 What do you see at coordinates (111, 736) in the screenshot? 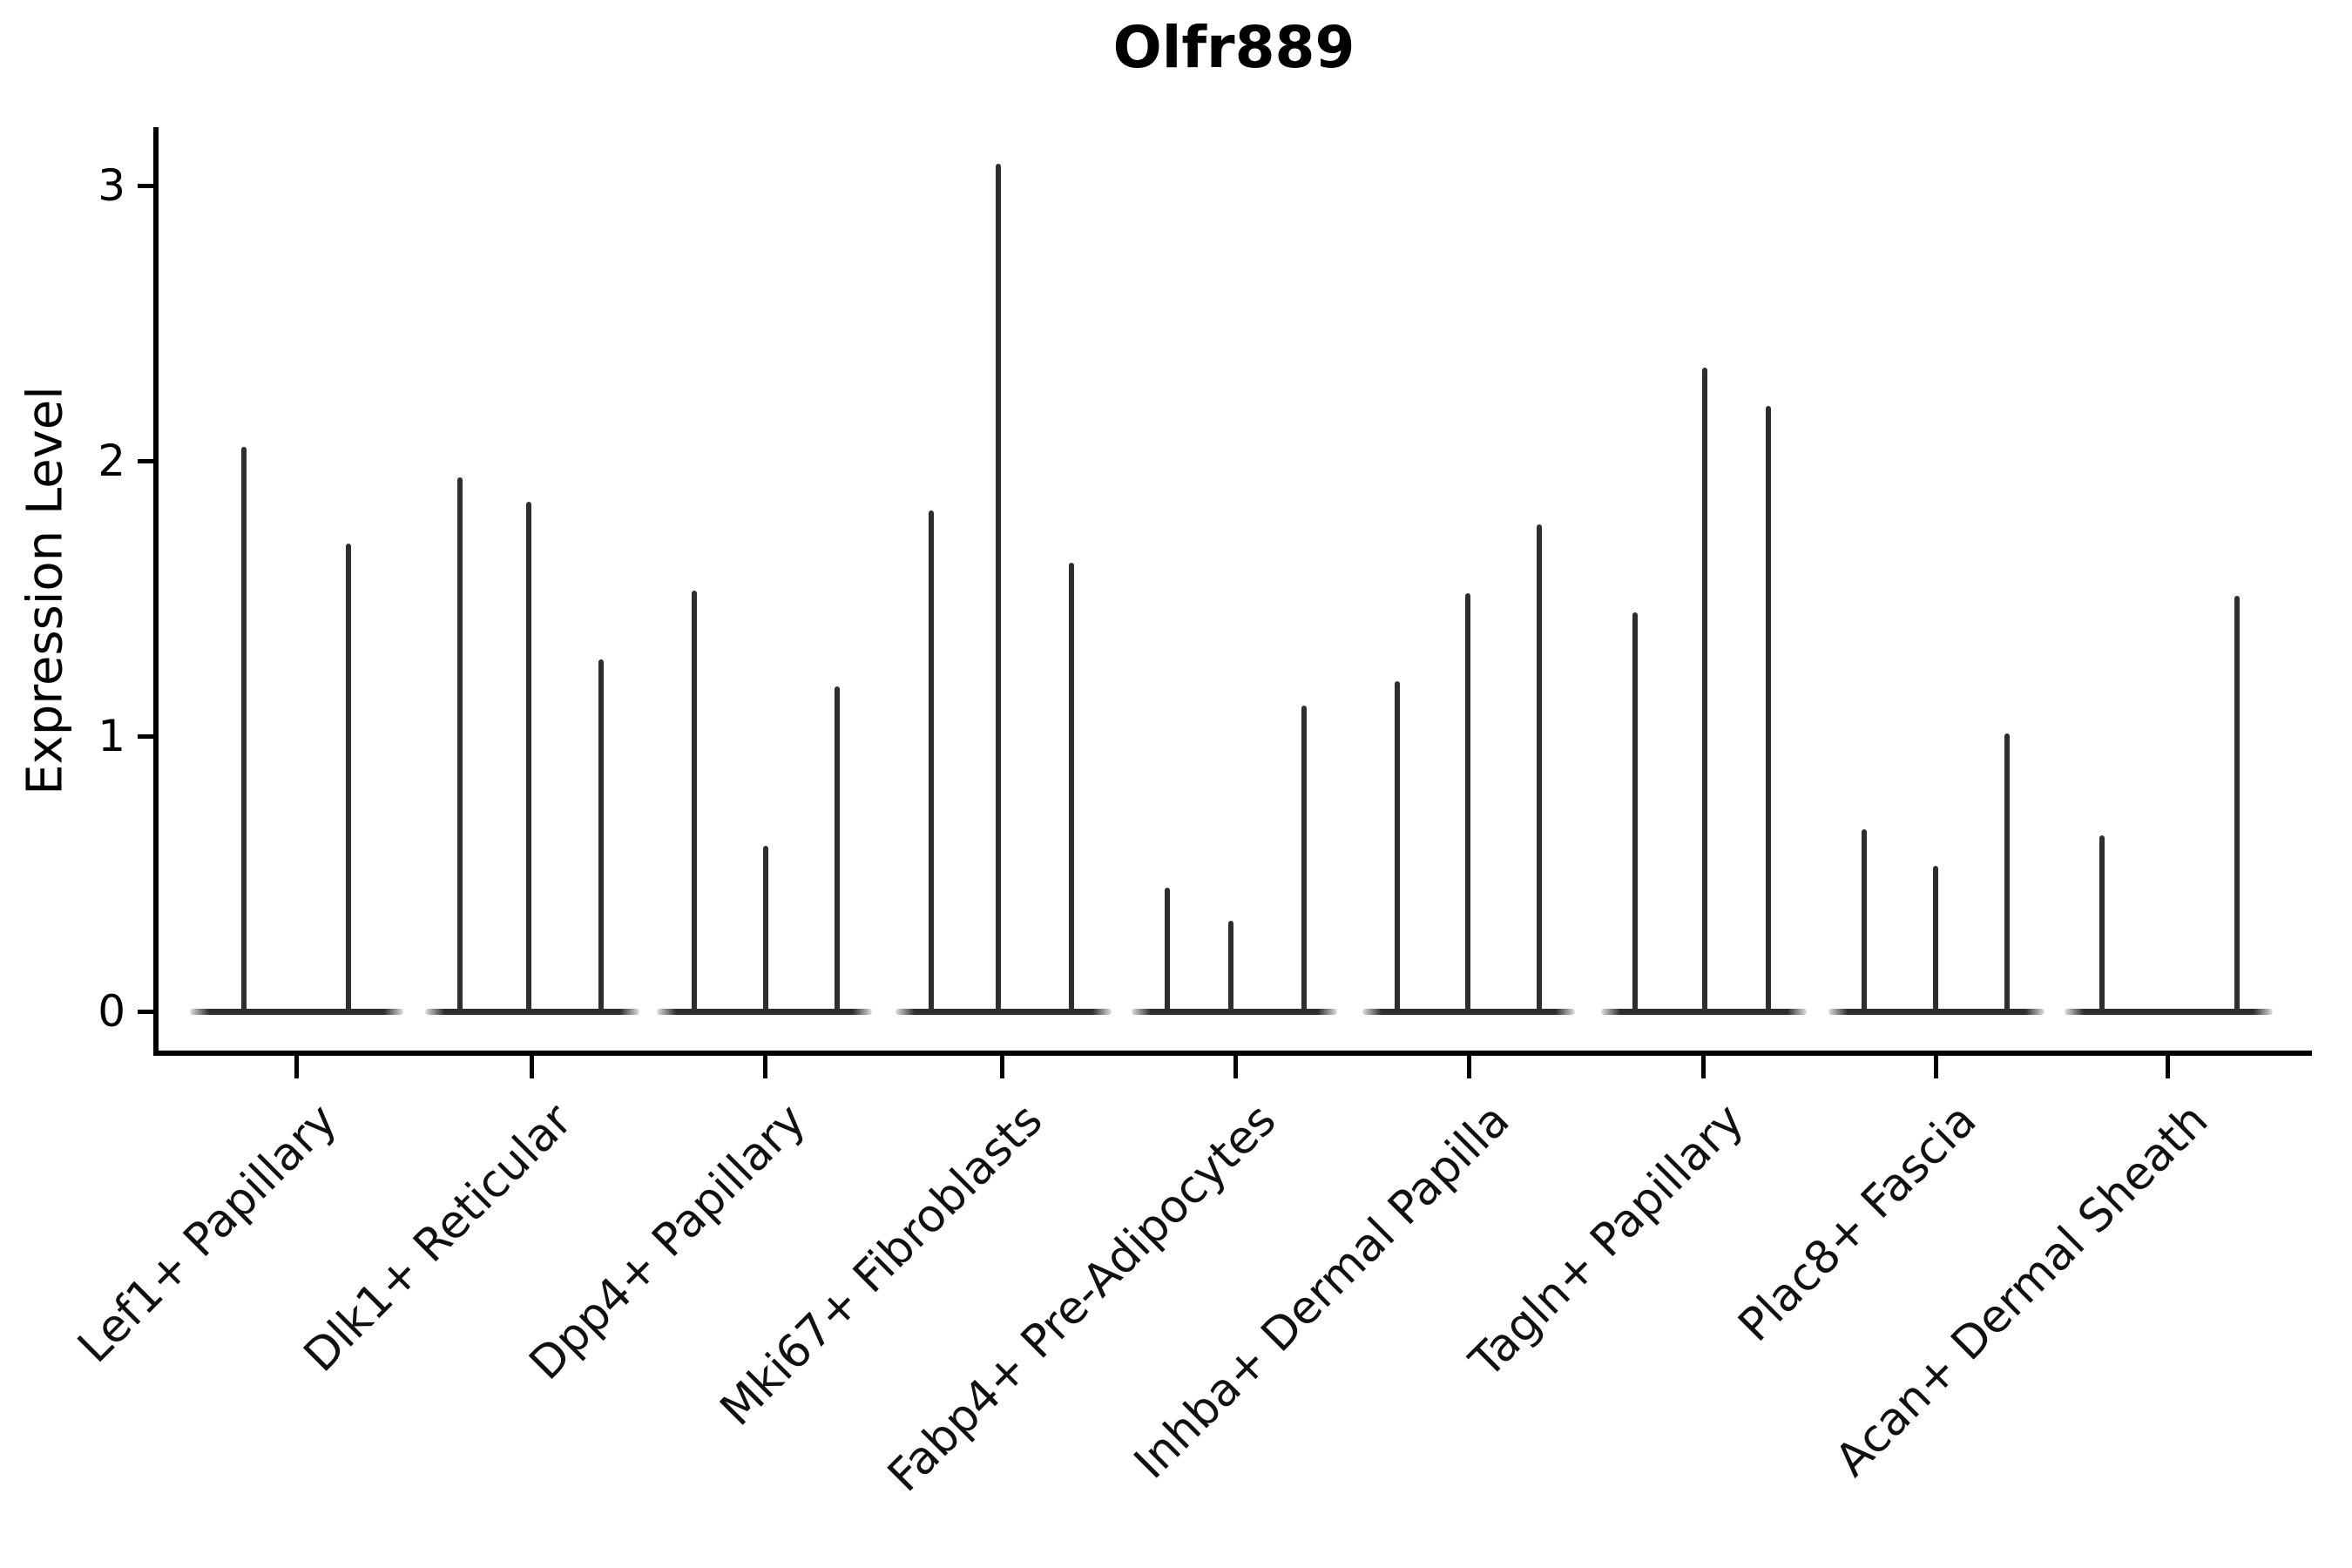
I see `y-tick-label: 1` at bounding box center [111, 736].